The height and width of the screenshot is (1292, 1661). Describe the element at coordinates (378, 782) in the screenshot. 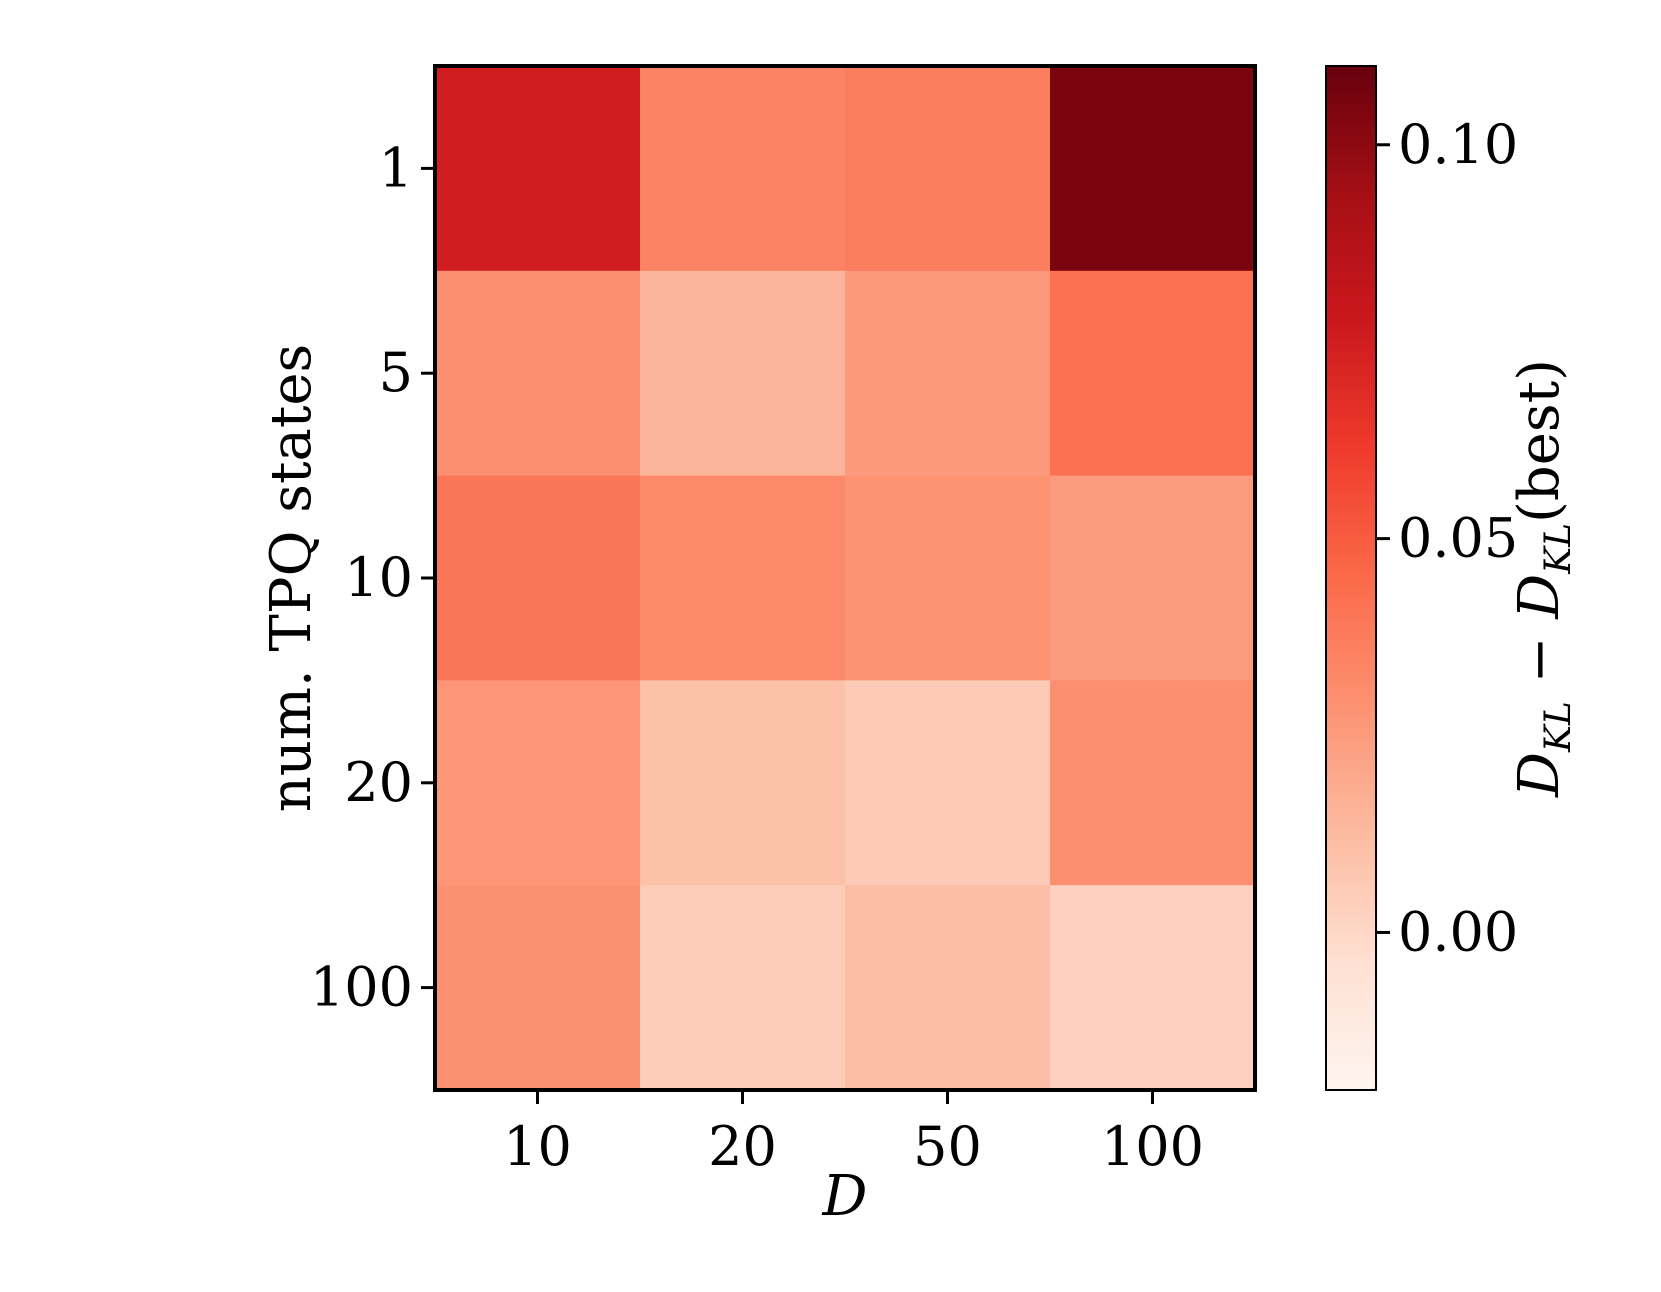

I see `y-tick-label: 20` at that location.